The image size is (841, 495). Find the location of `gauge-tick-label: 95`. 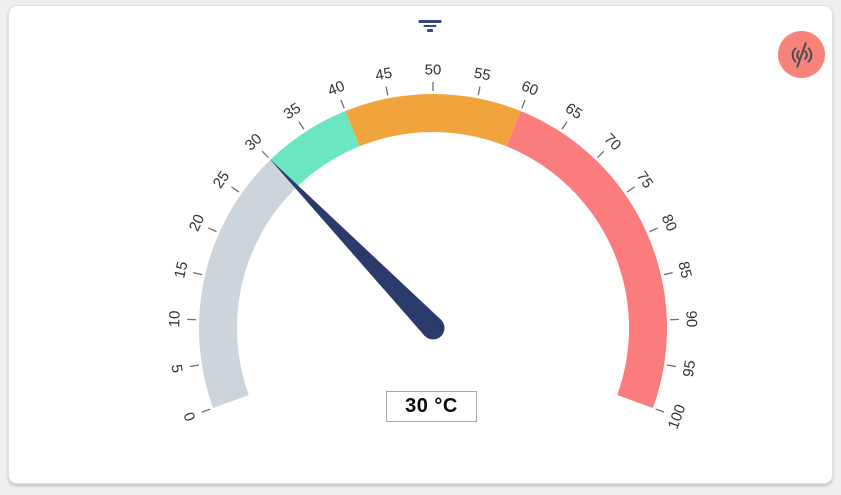

gauge-tick-label: 95 is located at coordinates (689, 368).